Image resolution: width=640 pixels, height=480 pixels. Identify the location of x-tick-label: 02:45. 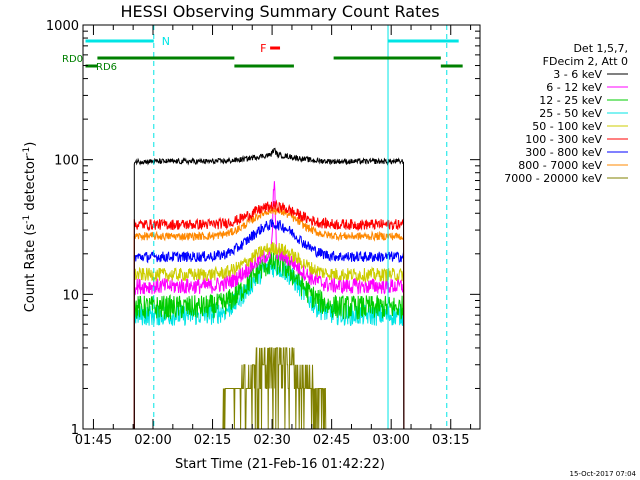
(331, 440).